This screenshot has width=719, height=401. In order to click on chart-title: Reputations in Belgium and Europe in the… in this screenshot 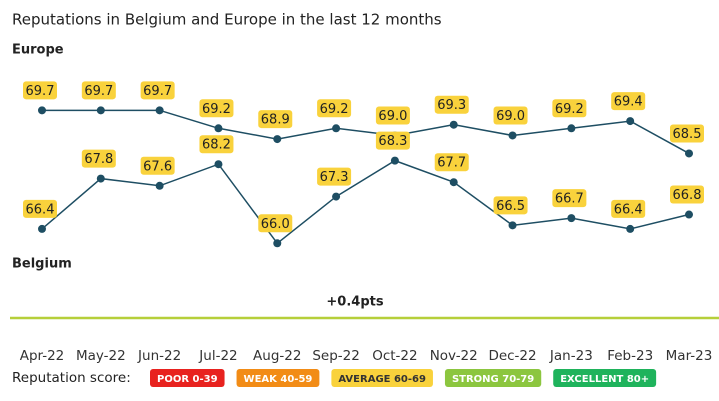, I will do `click(227, 20)`.